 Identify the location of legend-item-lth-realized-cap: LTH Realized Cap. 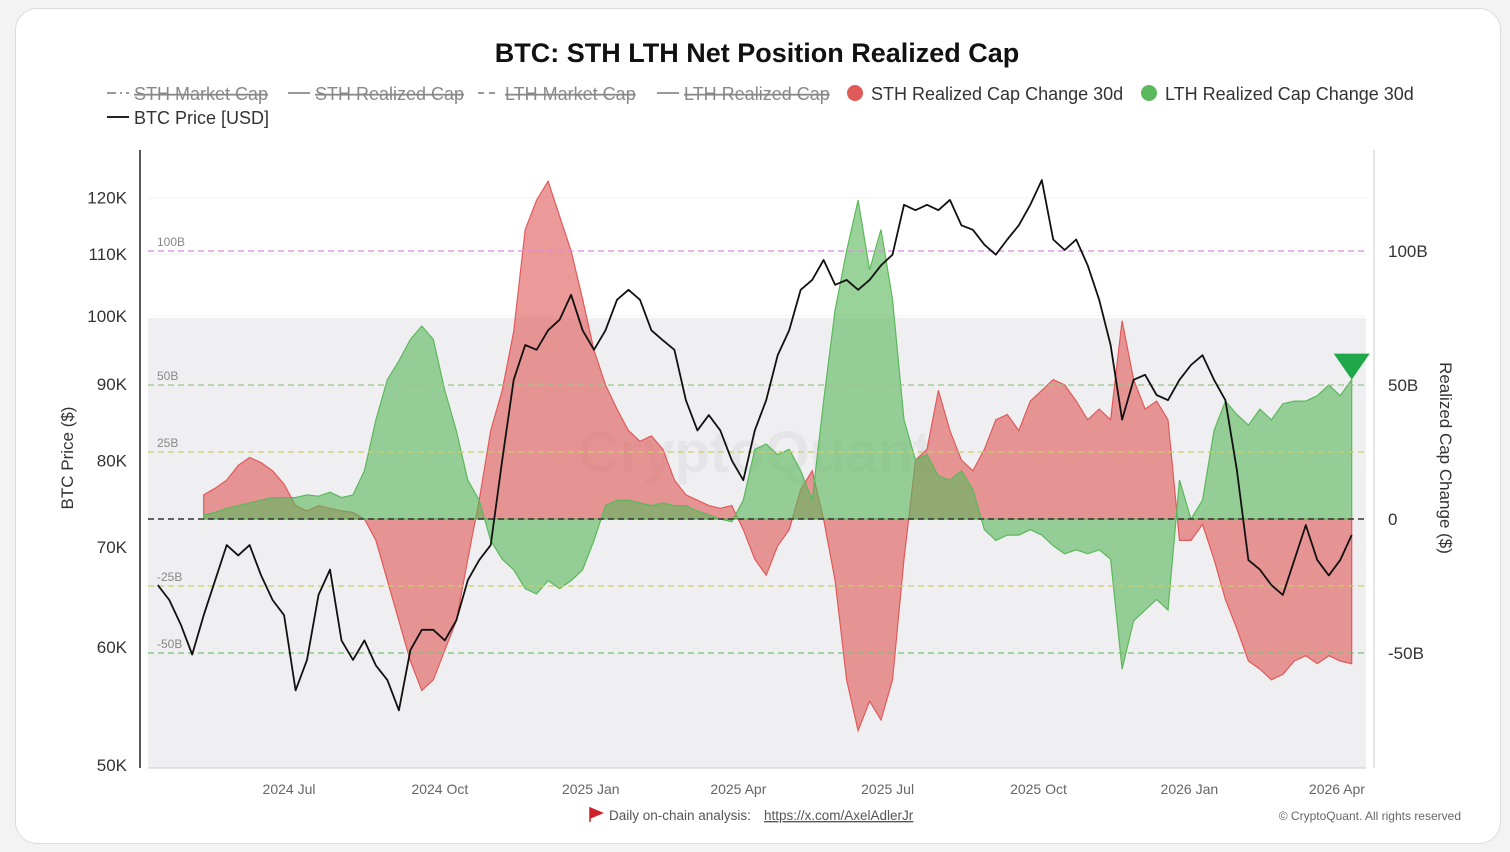
(743, 94).